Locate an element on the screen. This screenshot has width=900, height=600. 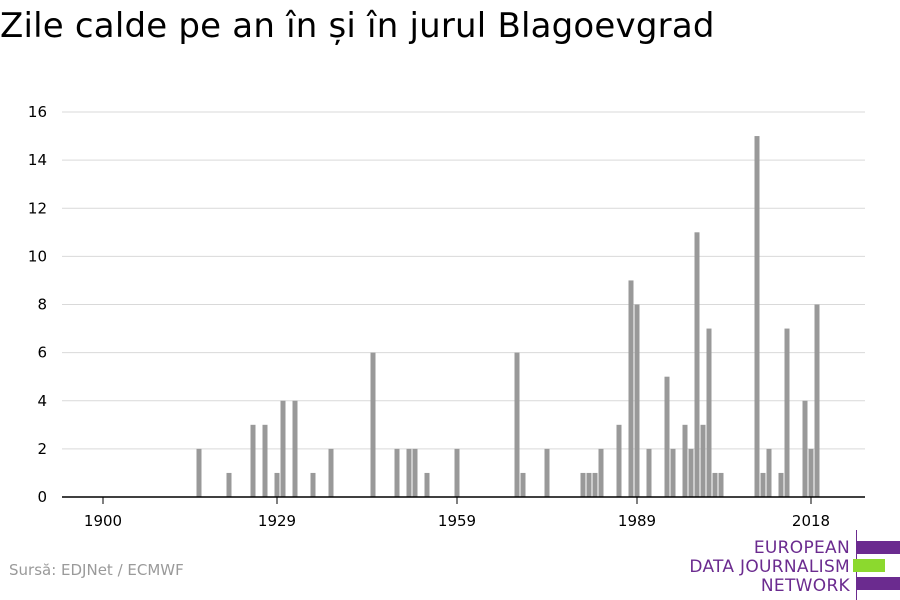
x-tick-label: 1989 is located at coordinates (637, 521).